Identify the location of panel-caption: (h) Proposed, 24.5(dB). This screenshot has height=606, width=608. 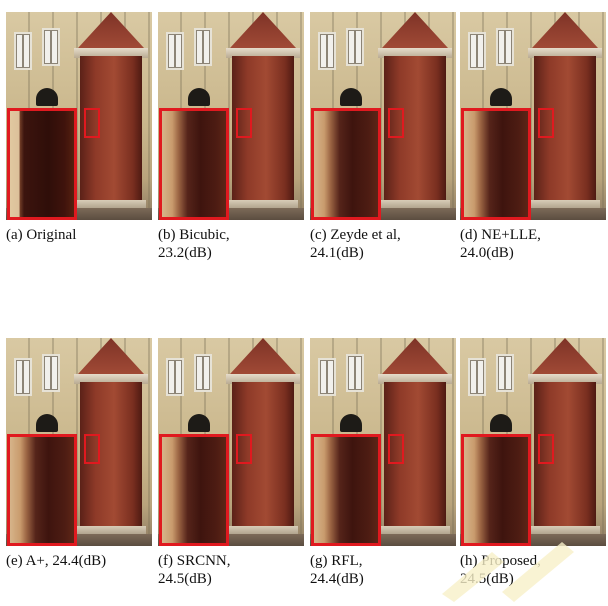
(533, 570).